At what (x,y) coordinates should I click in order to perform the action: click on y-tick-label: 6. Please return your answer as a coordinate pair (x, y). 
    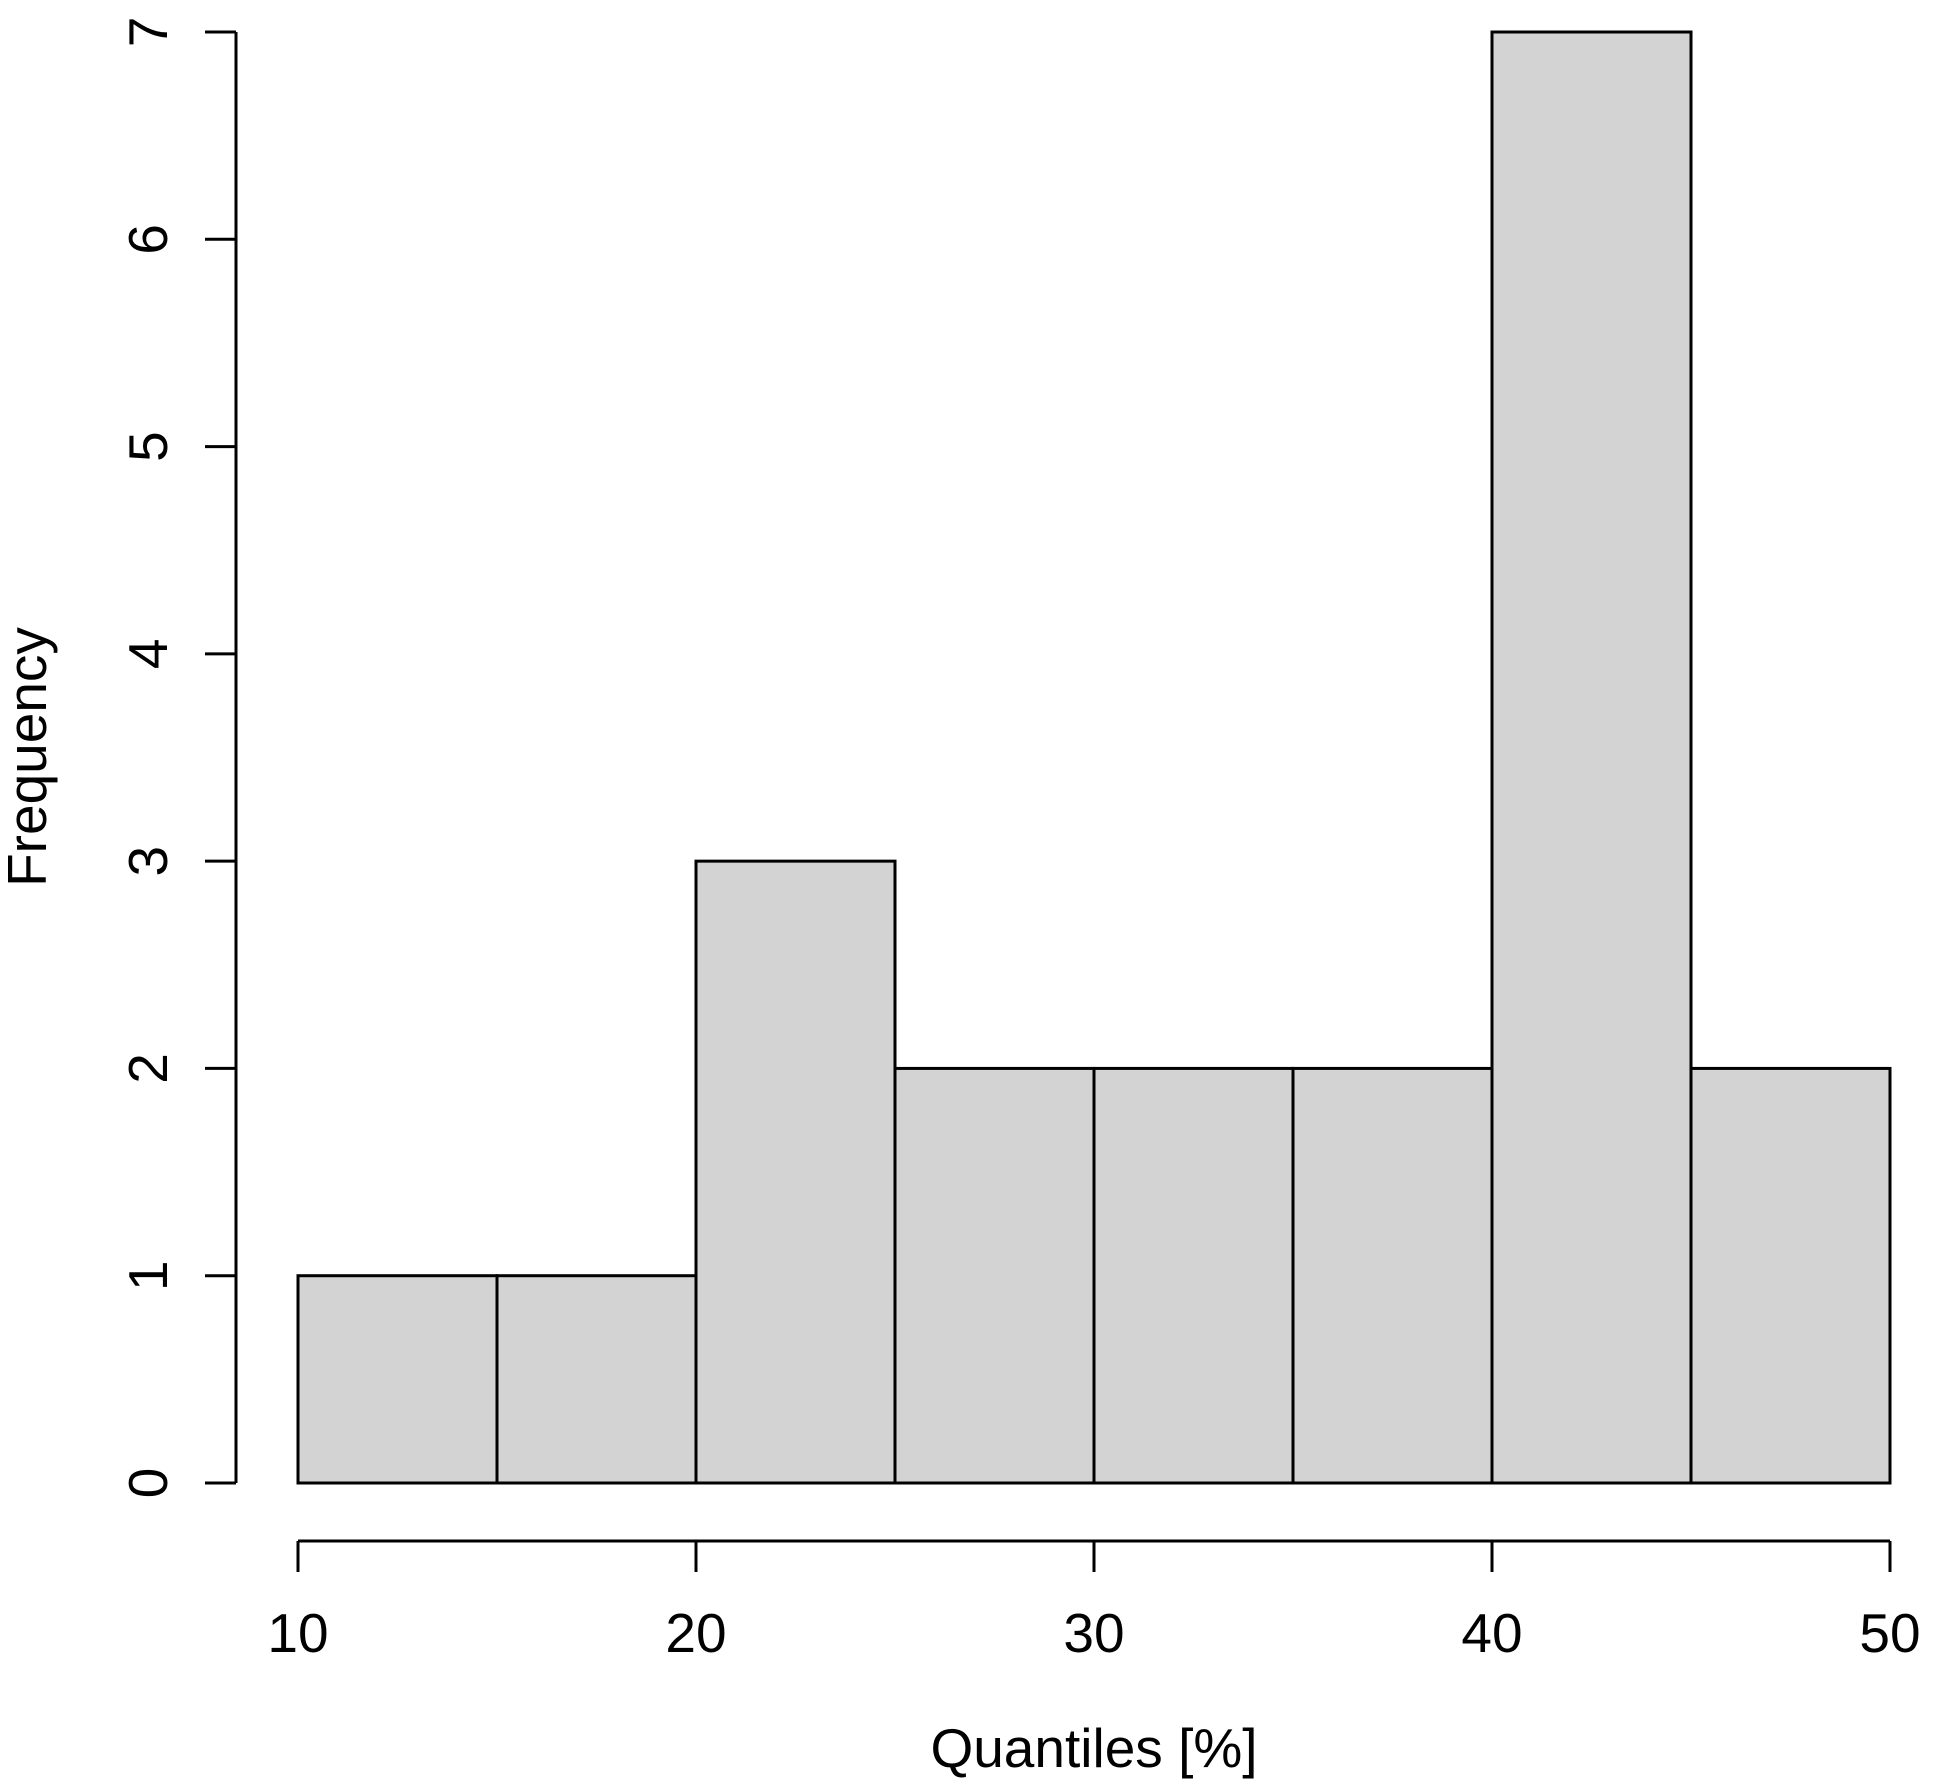
    Looking at the image, I should click on (148, 239).